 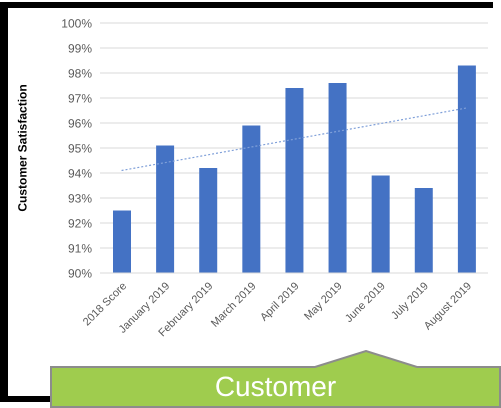 I want to click on y-tick-label: 100%, so click(x=76, y=23).